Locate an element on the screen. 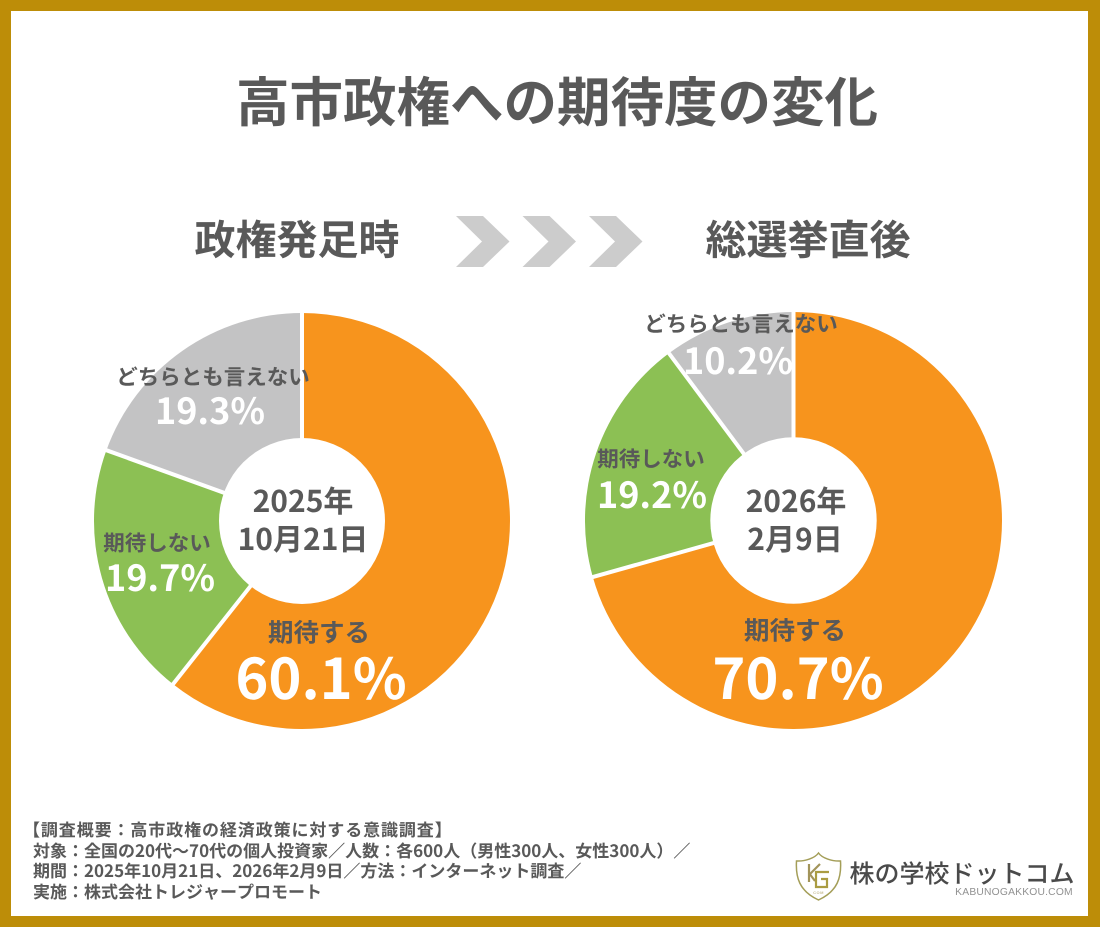 The width and height of the screenshot is (1100, 927). svg-text: COM is located at coordinates (818, 892).